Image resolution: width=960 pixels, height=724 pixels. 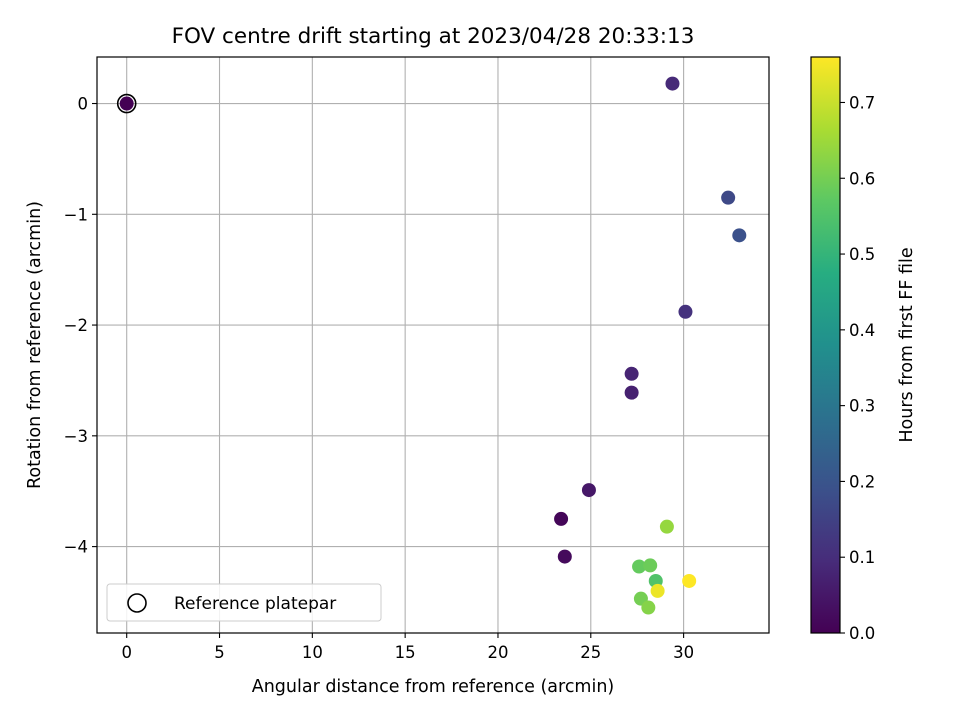 What do you see at coordinates (255, 604) in the screenshot?
I see `legend-label: Reference platepar` at bounding box center [255, 604].